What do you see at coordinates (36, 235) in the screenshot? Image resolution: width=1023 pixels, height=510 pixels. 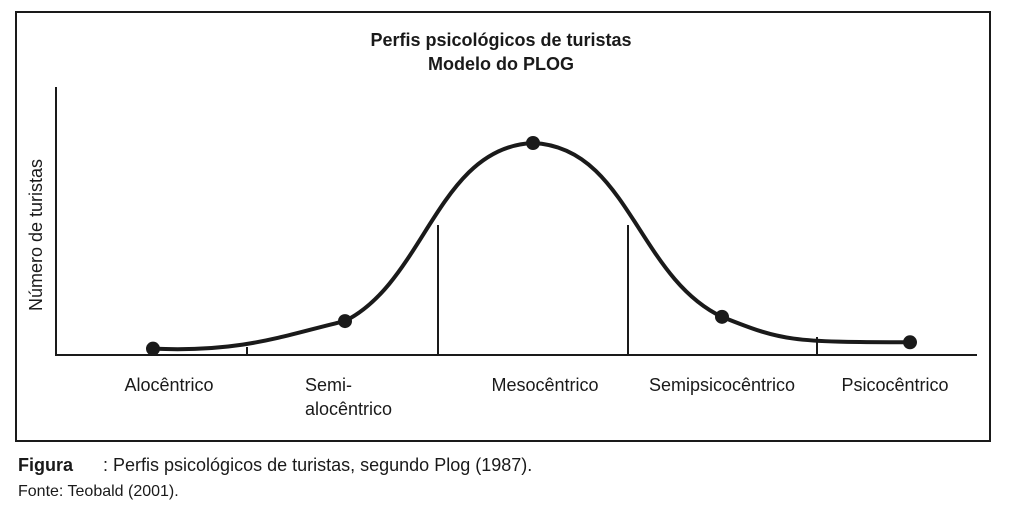 I see `y-axis-label: Número de turistas` at bounding box center [36, 235].